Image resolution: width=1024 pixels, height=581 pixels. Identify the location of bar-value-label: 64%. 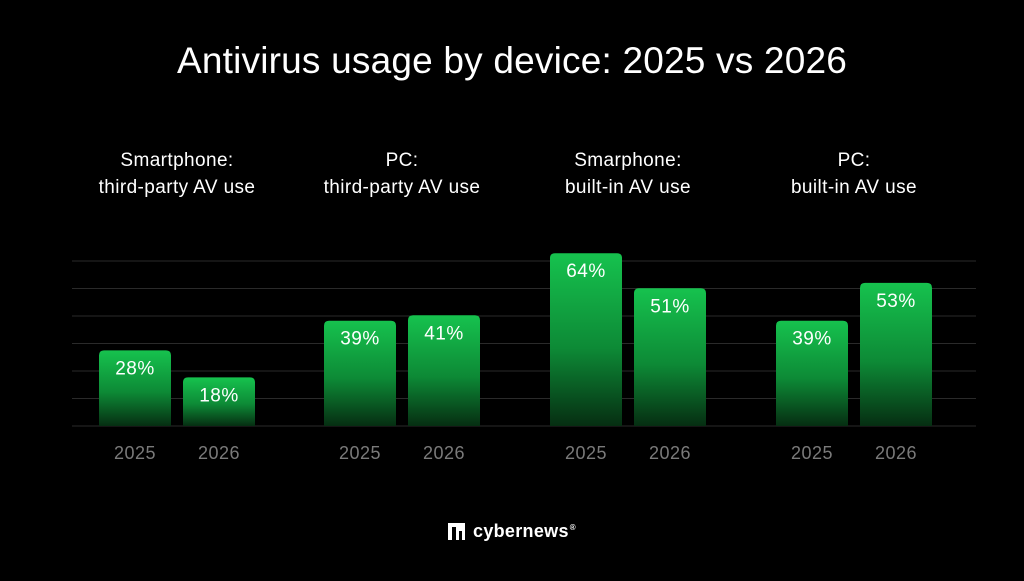
(586, 271).